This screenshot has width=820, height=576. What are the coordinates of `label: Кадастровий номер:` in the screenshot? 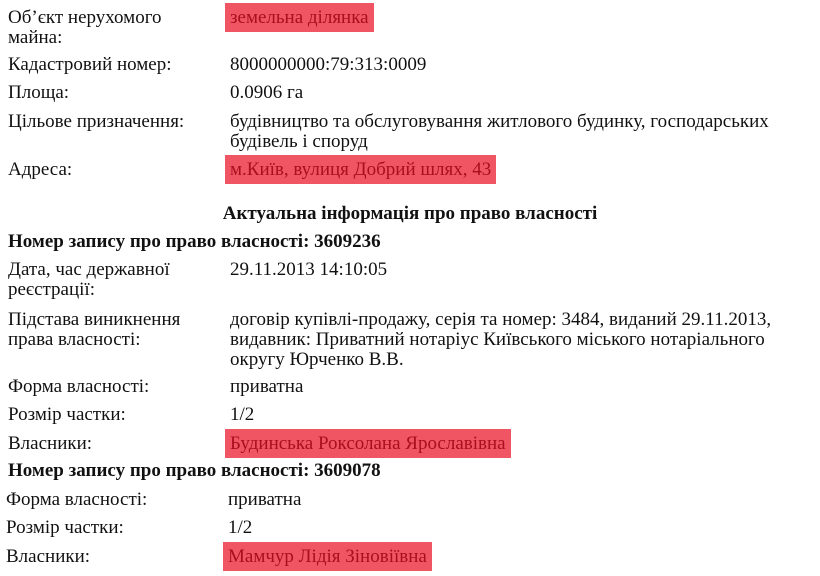 It's located at (90, 64).